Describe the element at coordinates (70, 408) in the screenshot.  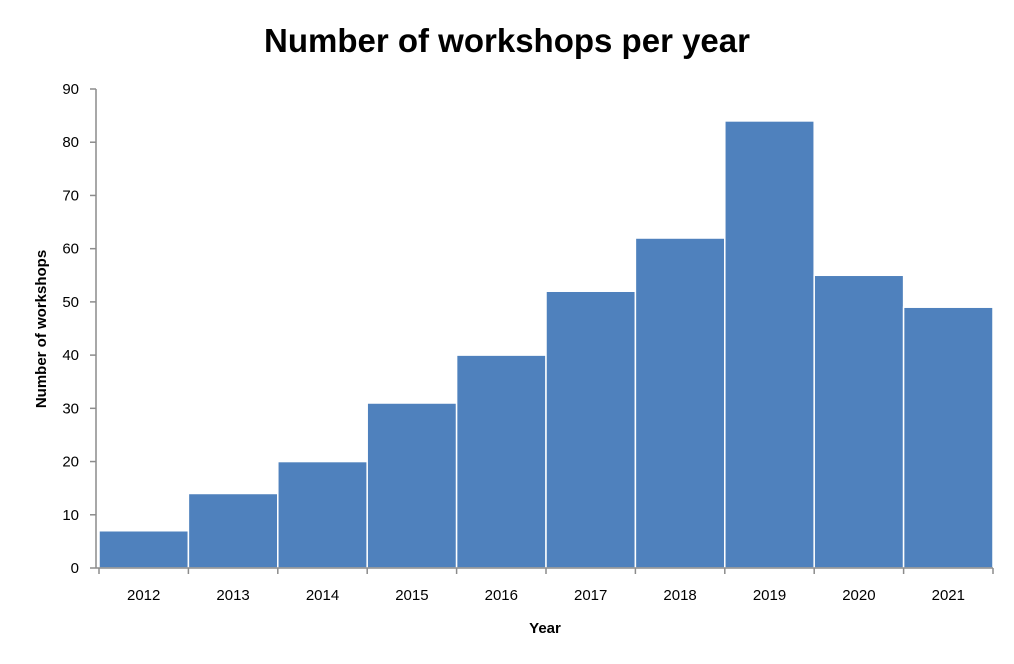
I see `y-tick-label: 30` at that location.